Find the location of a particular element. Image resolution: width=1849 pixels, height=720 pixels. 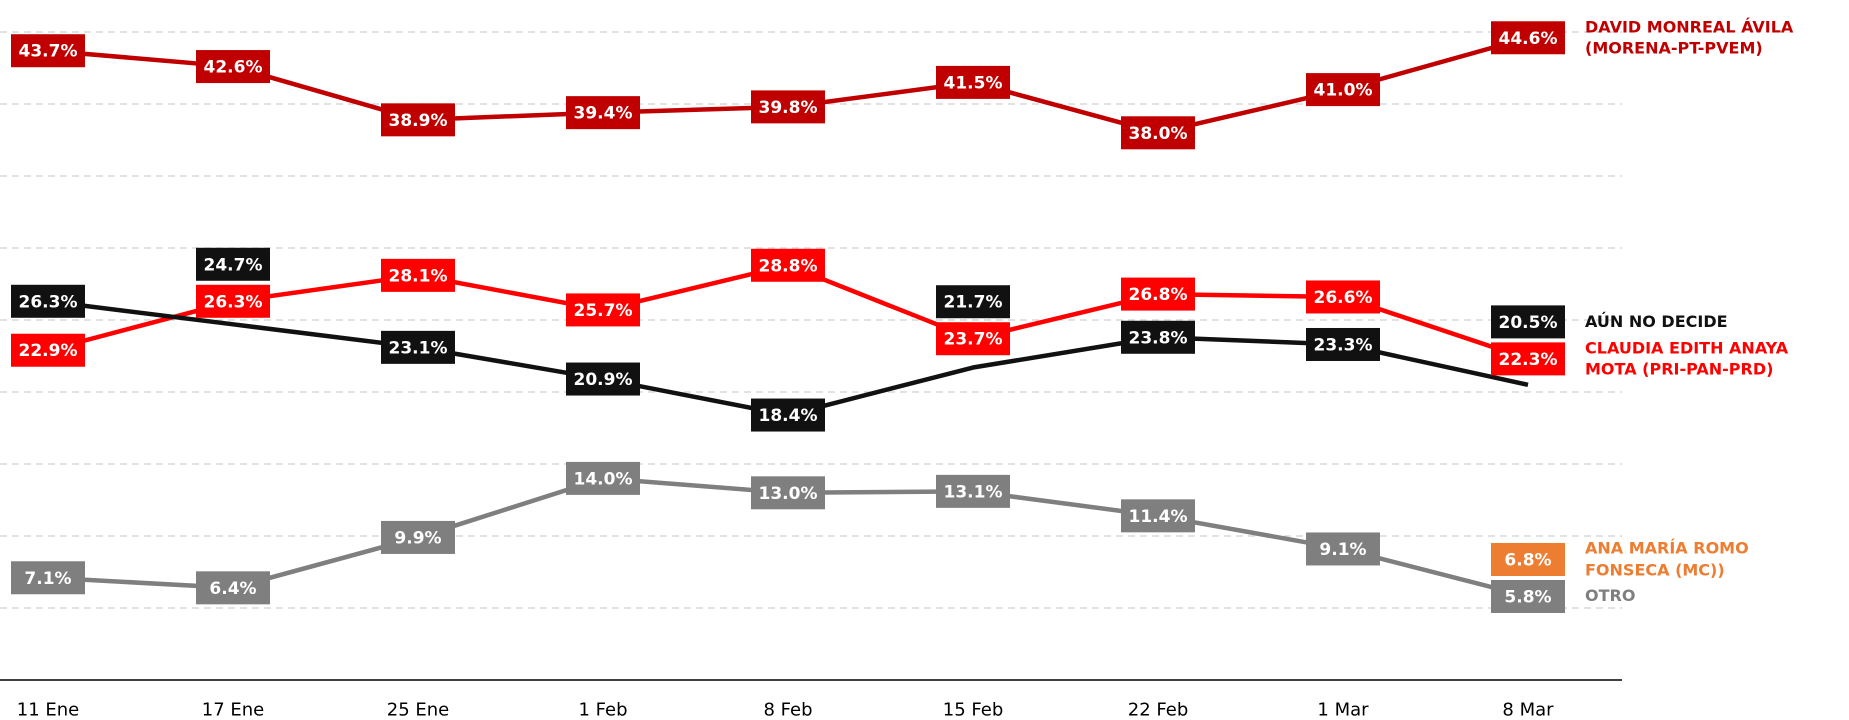

data-point: 23.3% is located at coordinates (1343, 344).